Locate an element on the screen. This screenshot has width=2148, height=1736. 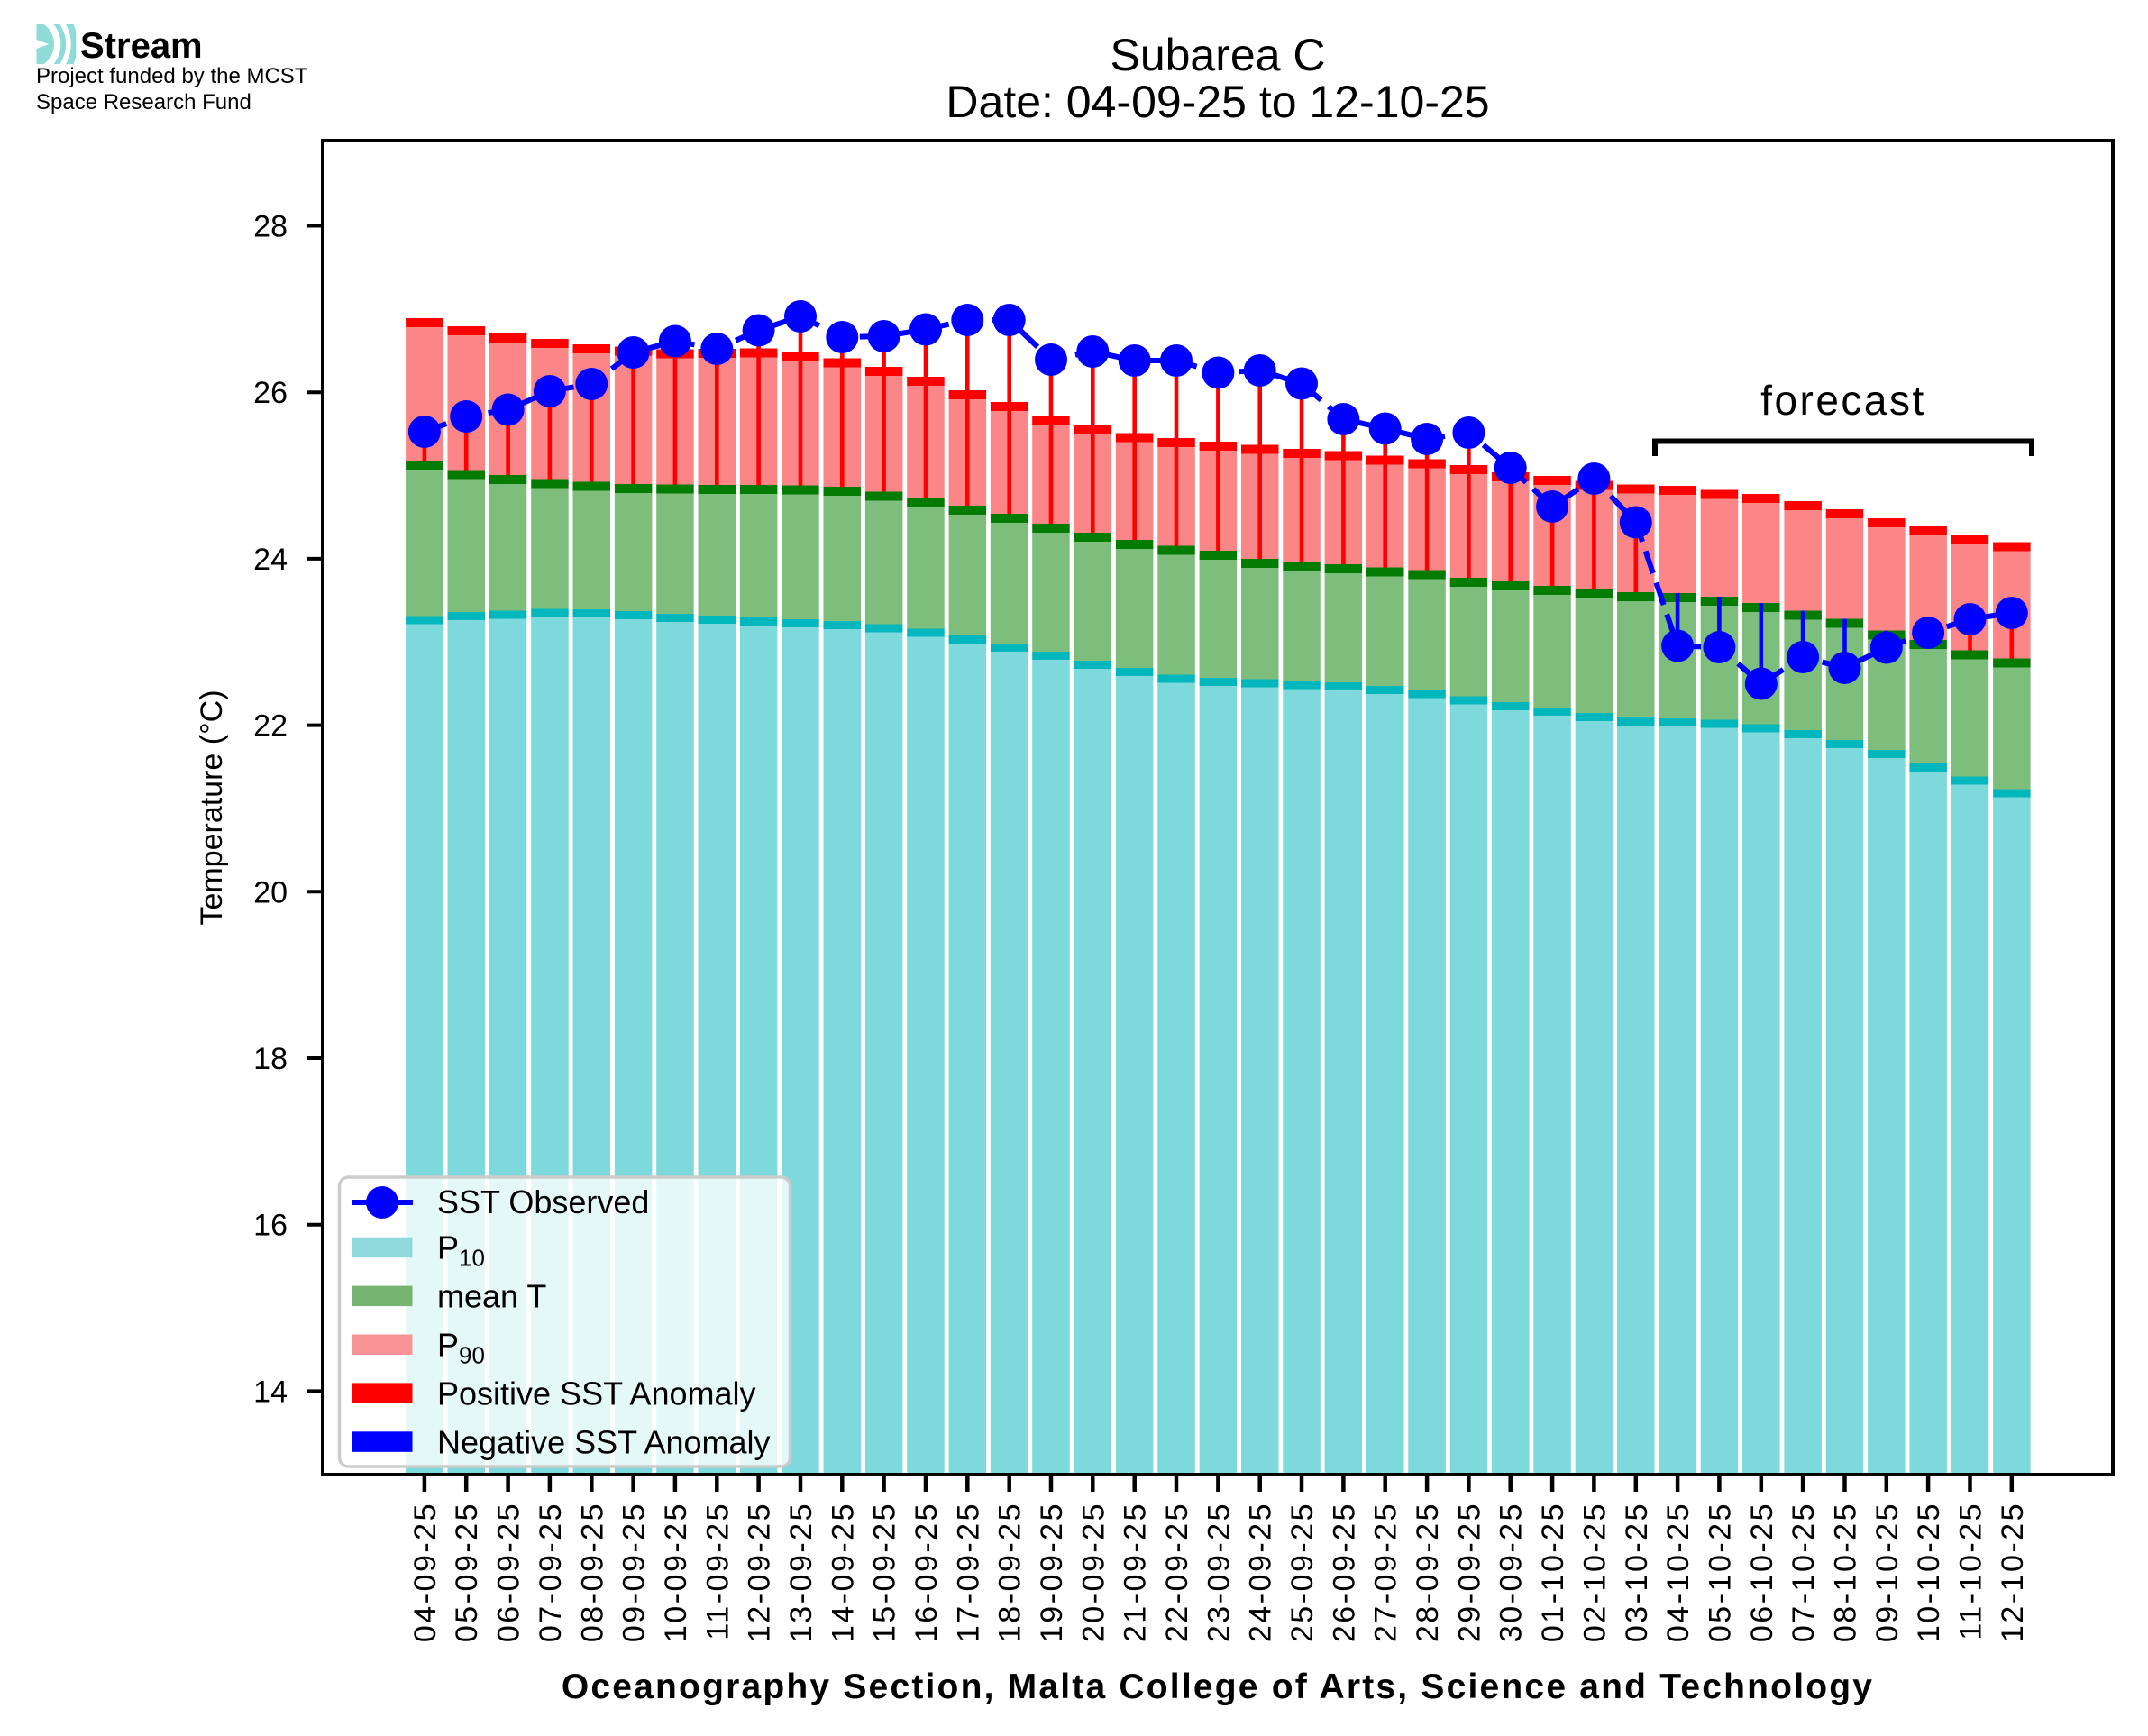
svg-text: 12-10-25 is located at coordinates (2013, 1572).